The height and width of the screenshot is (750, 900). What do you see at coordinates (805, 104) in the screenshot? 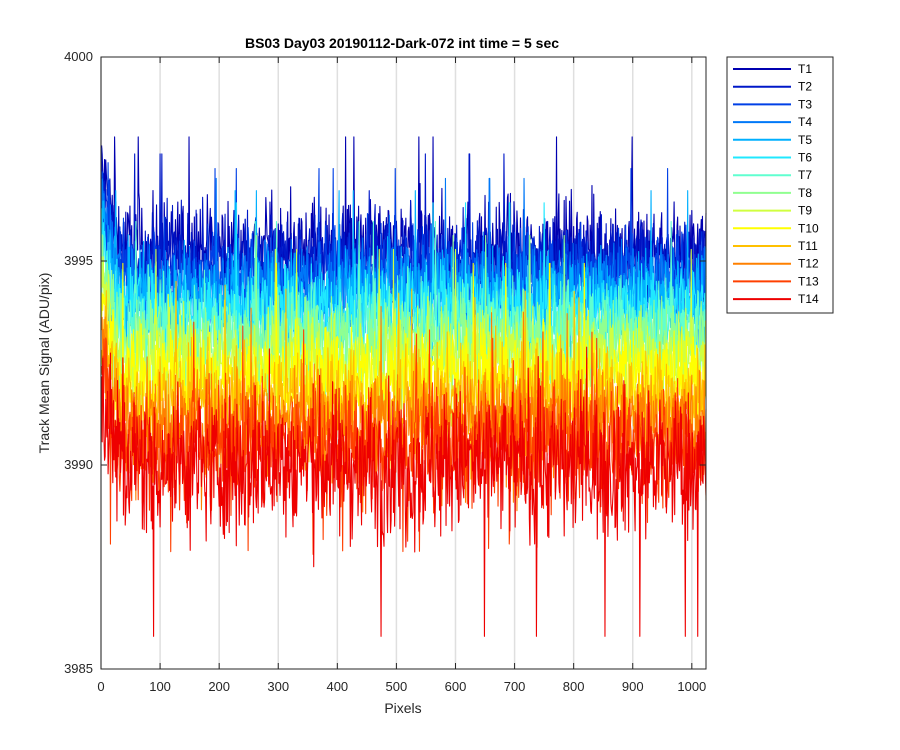
I see `legend-label-t3: T3` at bounding box center [805, 104].